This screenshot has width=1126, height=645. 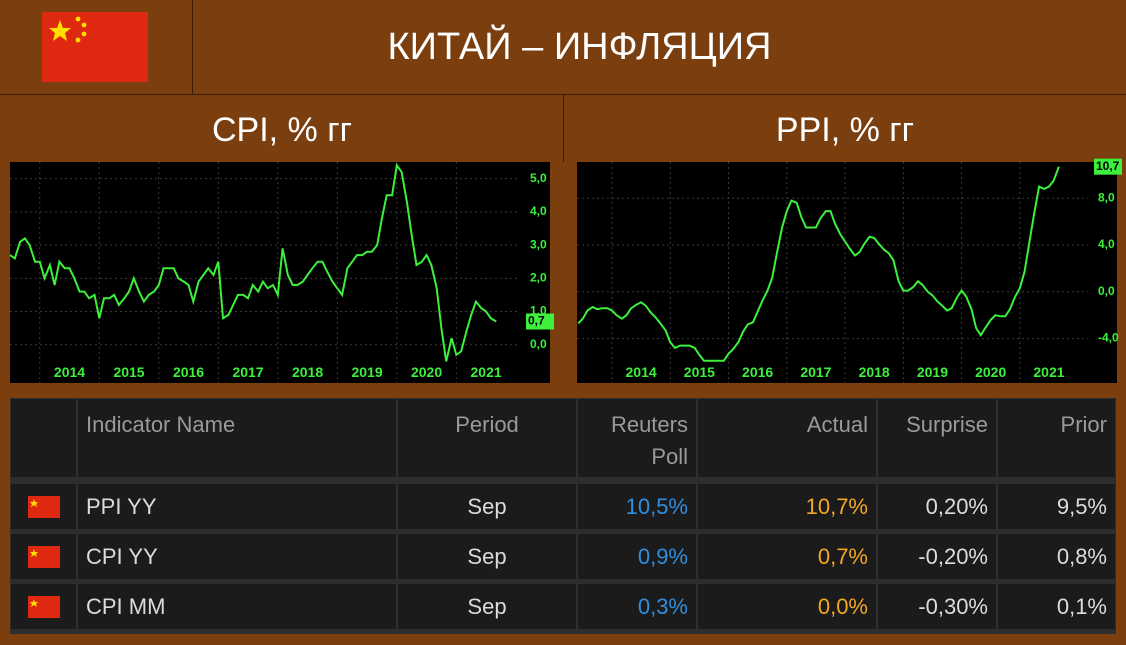 What do you see at coordinates (538, 277) in the screenshot?
I see `y-tick-label: 2,0` at bounding box center [538, 277].